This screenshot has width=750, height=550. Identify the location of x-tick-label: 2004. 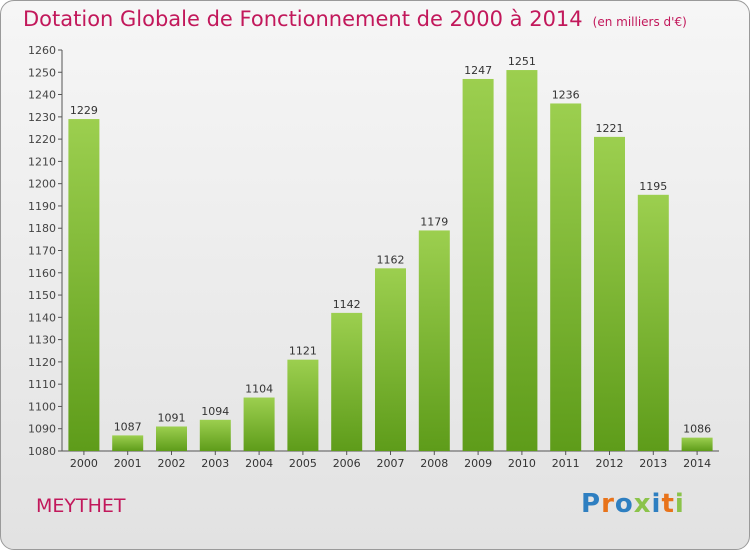
(259, 463).